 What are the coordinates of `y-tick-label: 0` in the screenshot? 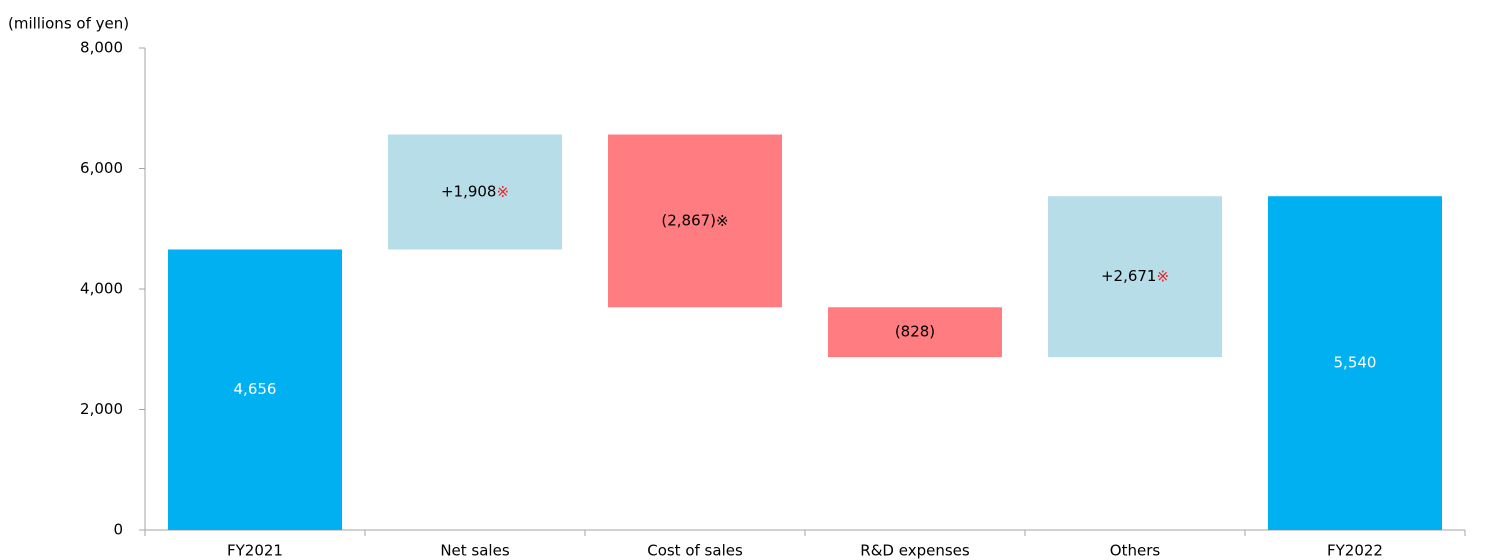 It's located at (118, 530).